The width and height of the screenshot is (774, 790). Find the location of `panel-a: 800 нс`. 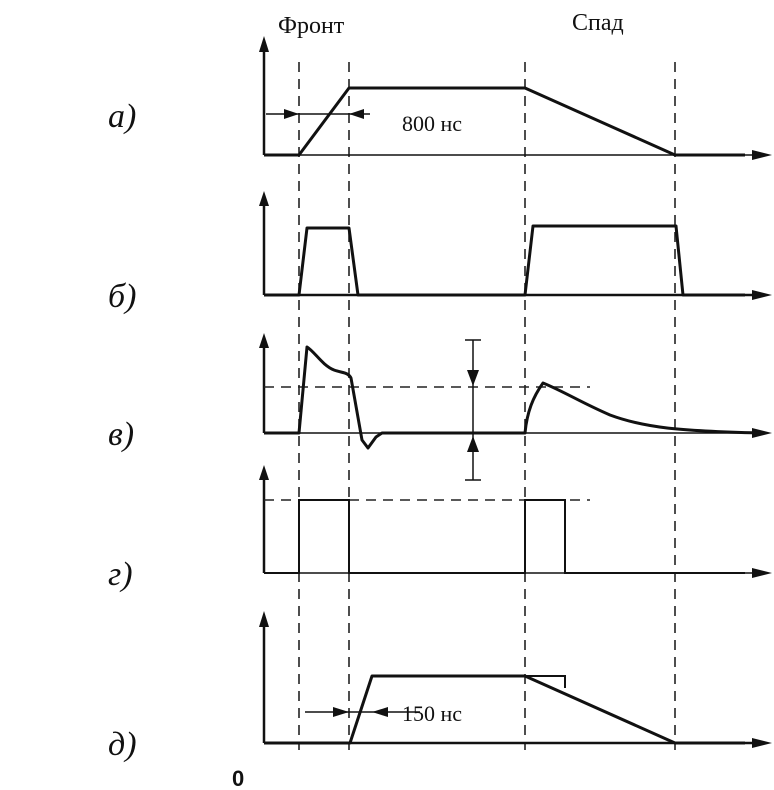

panel-a: 800 нс is located at coordinates (515, 98).